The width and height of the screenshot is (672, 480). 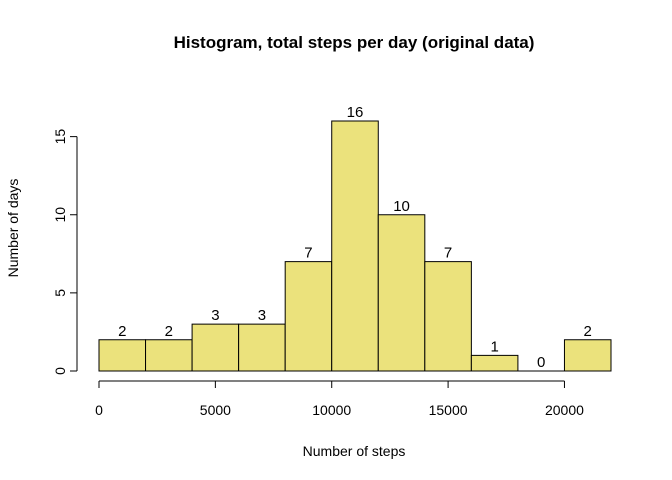 What do you see at coordinates (494, 346) in the screenshot?
I see `bar-count-label: 1` at bounding box center [494, 346].